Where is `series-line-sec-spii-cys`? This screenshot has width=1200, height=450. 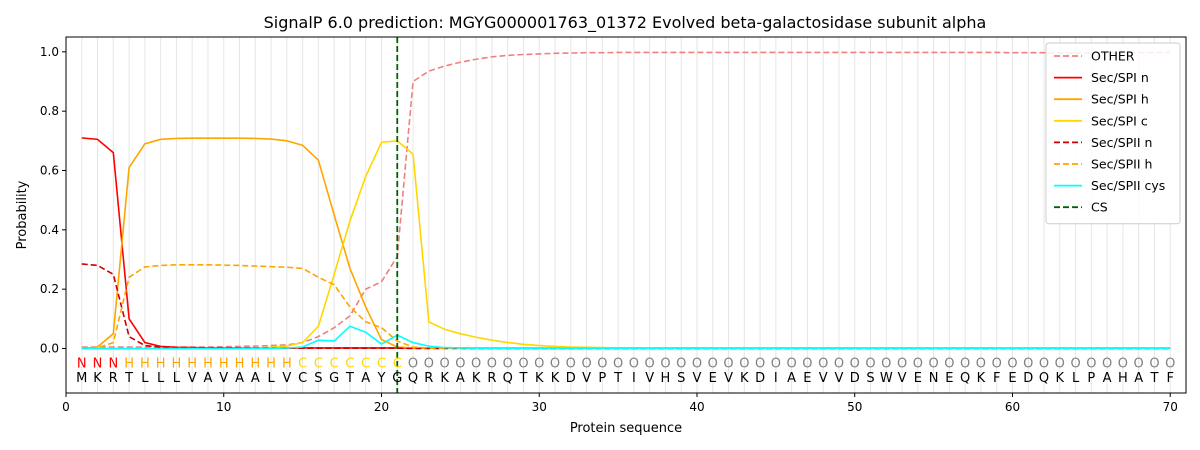 series-line-sec-spii-cys is located at coordinates (626, 337).